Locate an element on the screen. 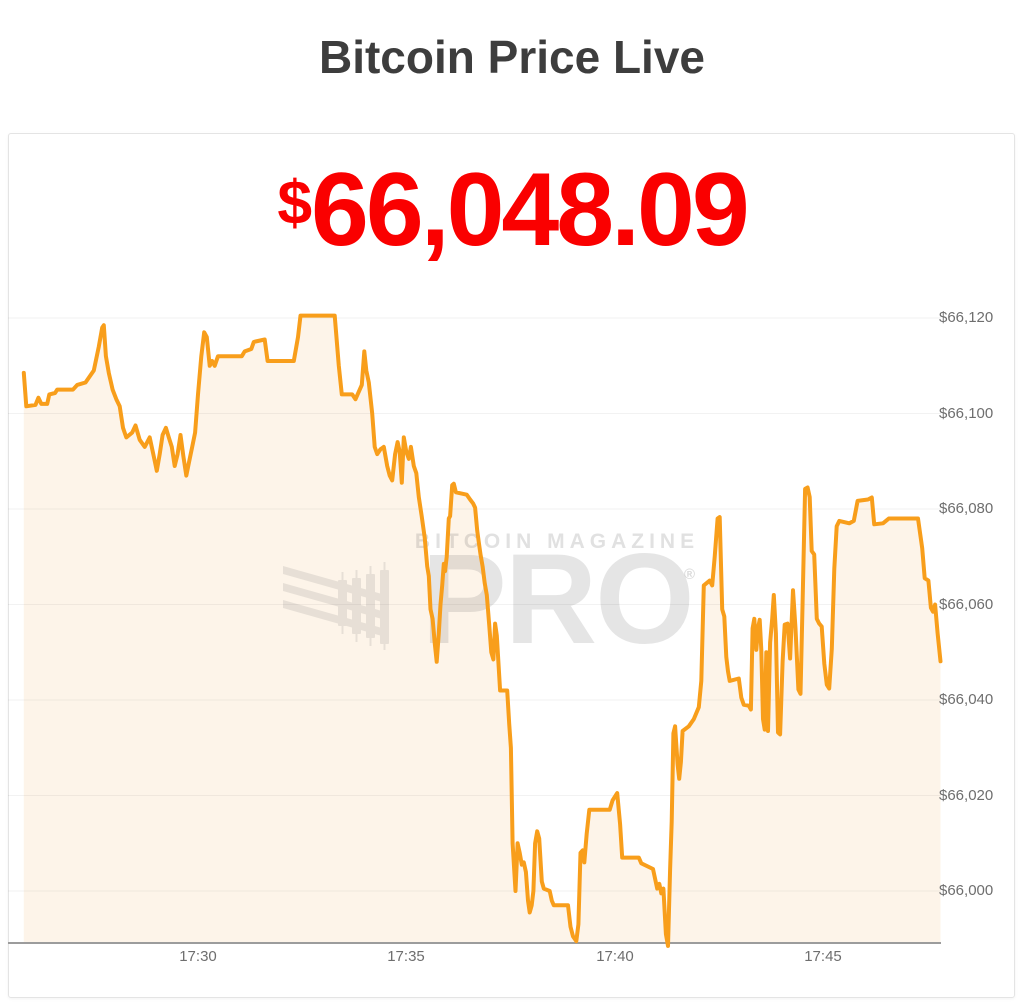 The height and width of the screenshot is (1008, 1024). y-axis-label: $66,000 is located at coordinates (966, 890).